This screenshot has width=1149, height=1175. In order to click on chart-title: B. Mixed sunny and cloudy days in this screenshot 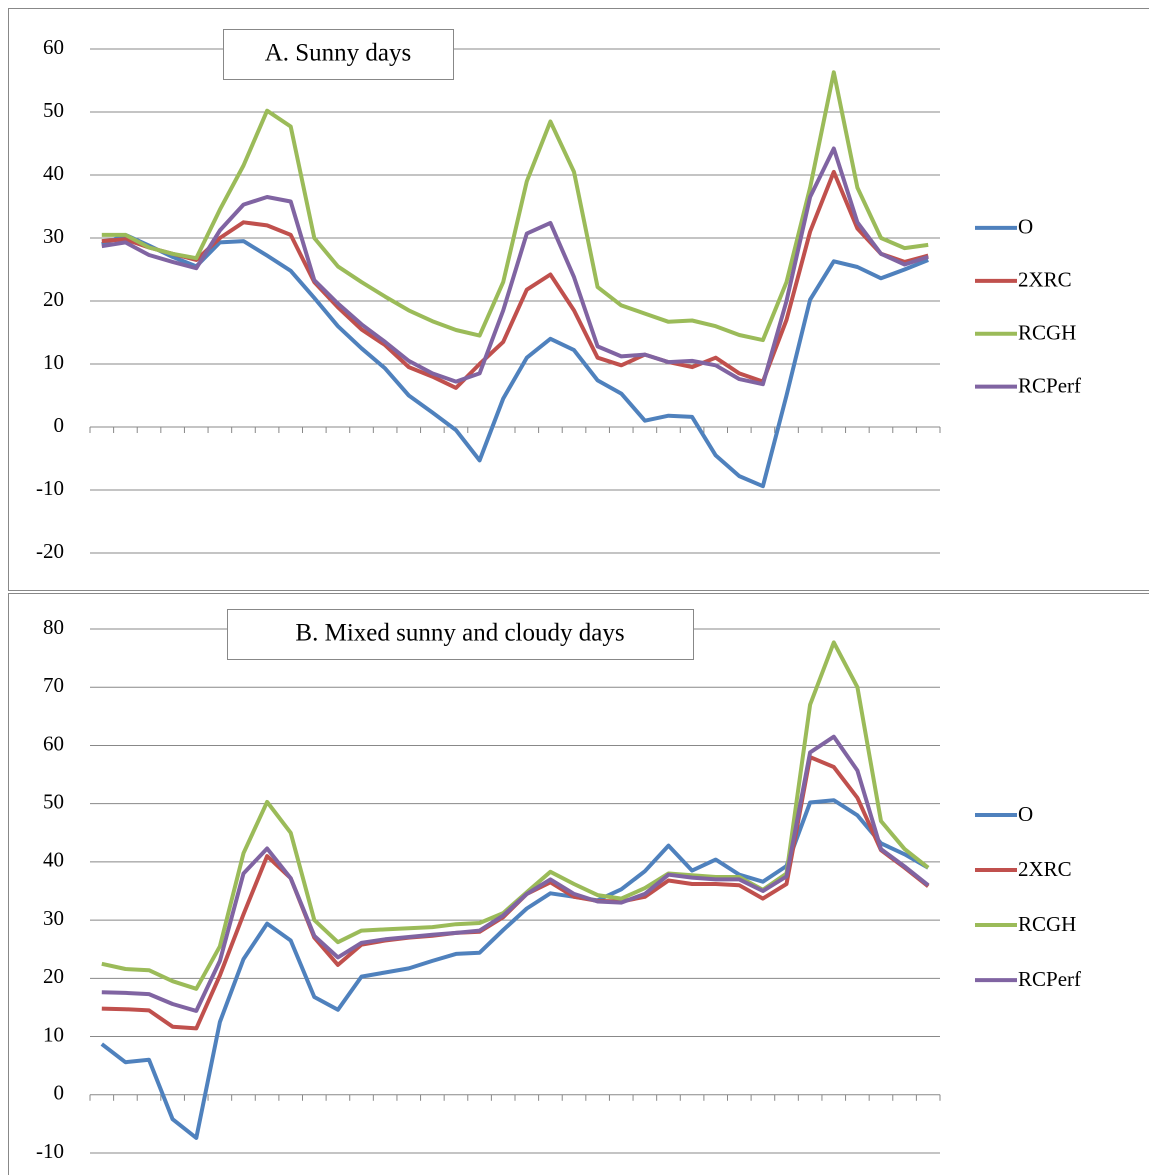, I will do `click(459, 633)`.